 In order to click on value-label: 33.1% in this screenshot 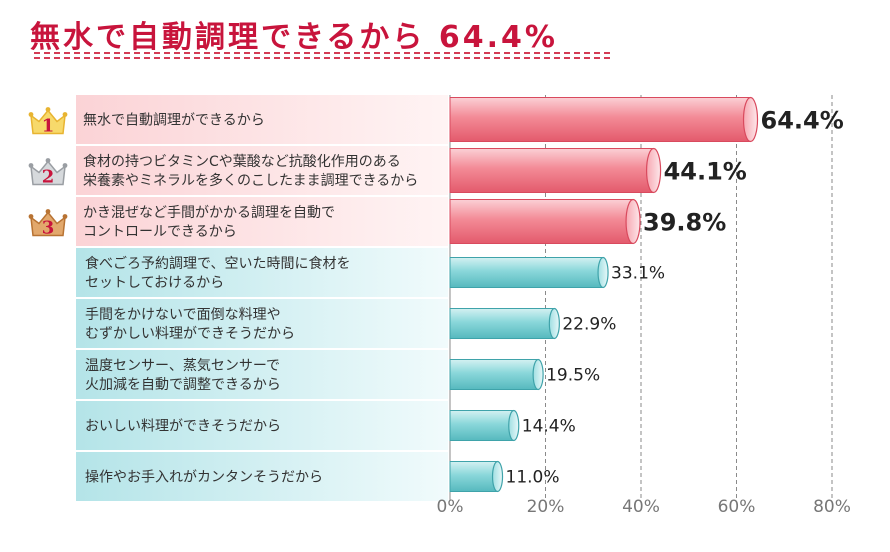, I will do `click(638, 274)`.